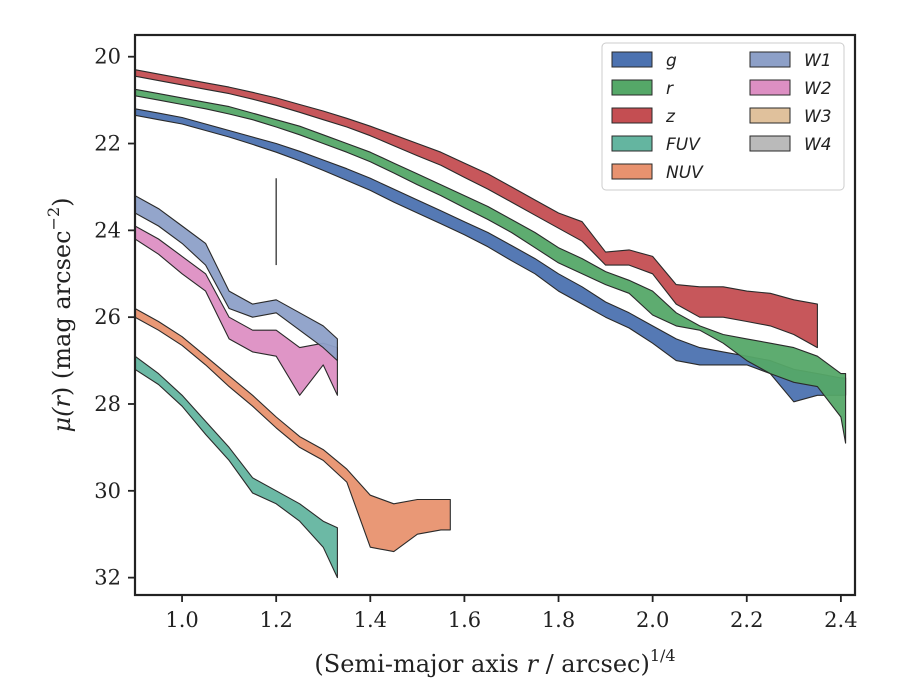 The height and width of the screenshot is (700, 900). What do you see at coordinates (107, 578) in the screenshot?
I see `y-tick-label: 32` at bounding box center [107, 578].